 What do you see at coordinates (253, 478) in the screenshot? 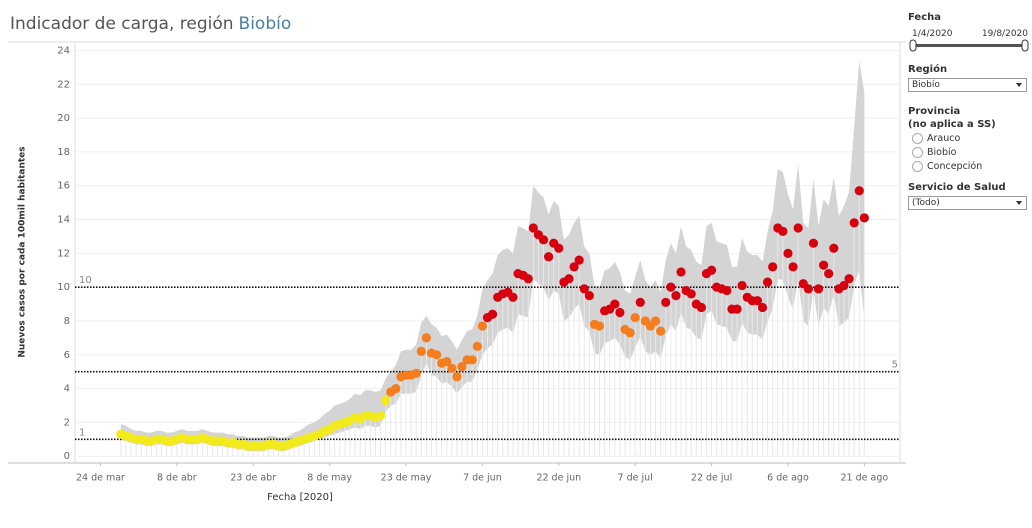
I see `x-tick-label: 23 de abr` at bounding box center [253, 478].